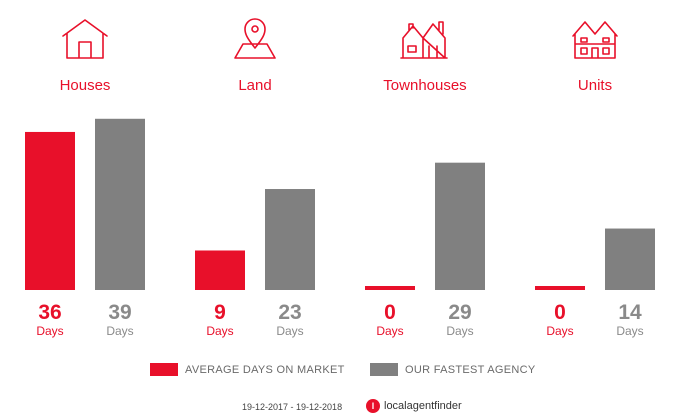 Image resolution: width=700 pixels, height=420 pixels. Describe the element at coordinates (120, 204) in the screenshot. I see `bar-fastest-houses` at that location.